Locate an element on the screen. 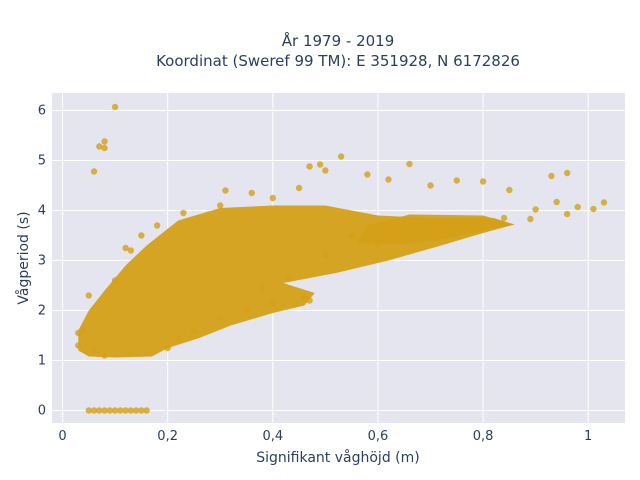 The width and height of the screenshot is (640, 480). dense-point-cloud is located at coordinates (435, 229).